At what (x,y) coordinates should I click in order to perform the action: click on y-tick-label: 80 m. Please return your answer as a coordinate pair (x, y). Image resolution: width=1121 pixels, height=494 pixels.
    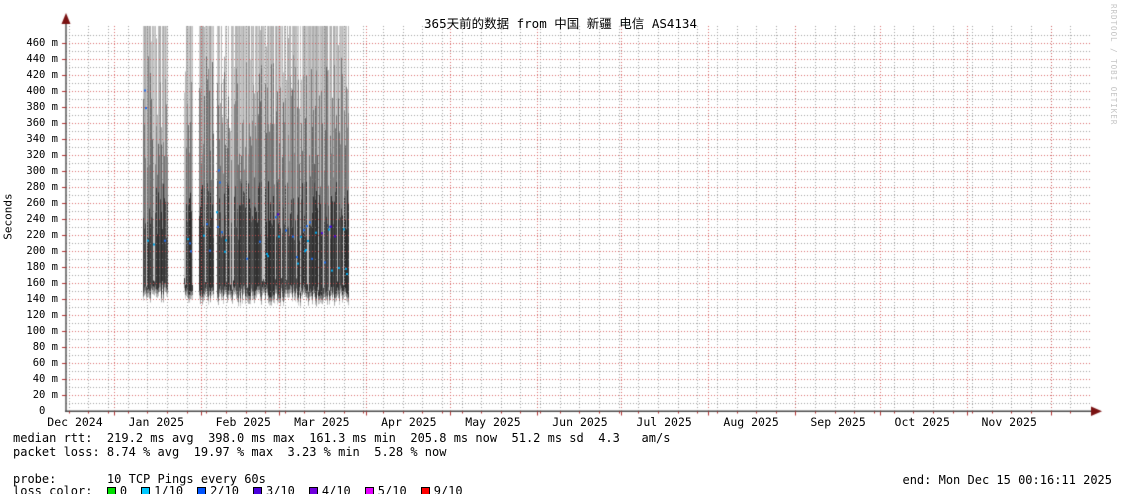
    Looking at the image, I should click on (45, 347).